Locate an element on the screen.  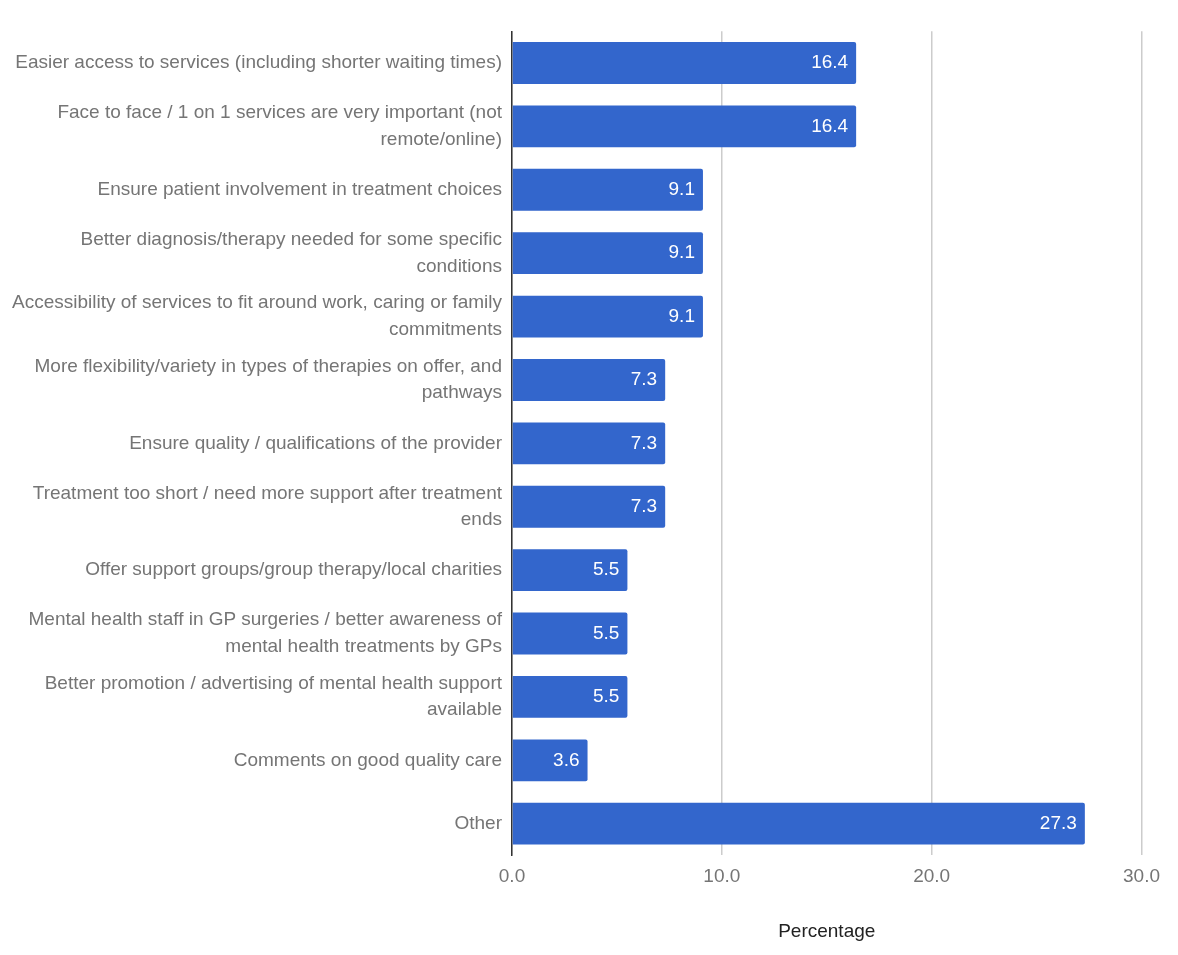
y-tick-label: Easier access to services (including shorter waiting times) is located at coordinates (258, 62).